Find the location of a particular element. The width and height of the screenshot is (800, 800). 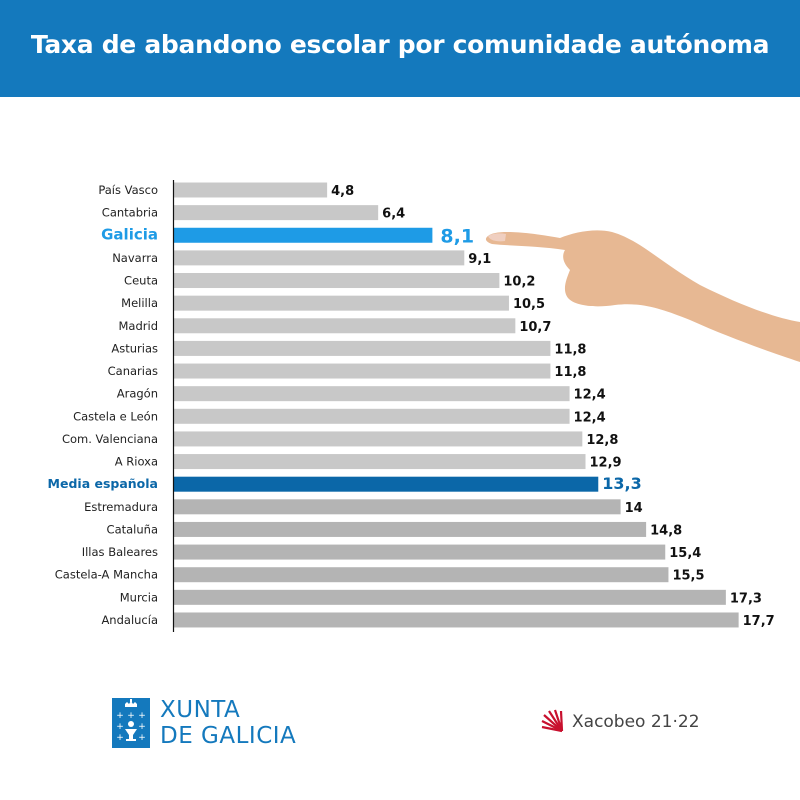

header-banner is located at coordinates (400, 48).